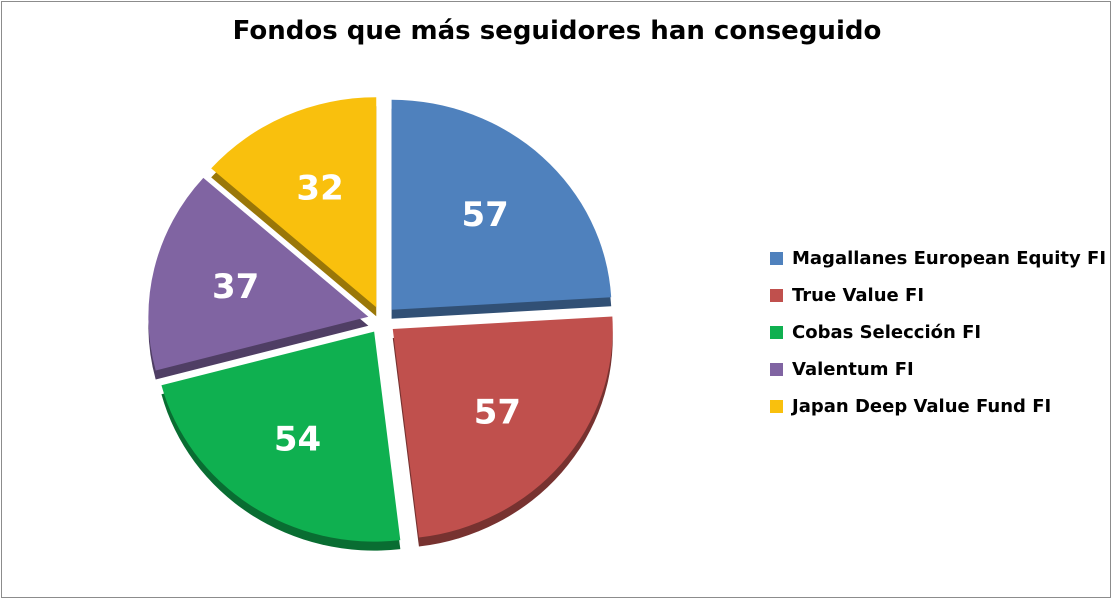  I want to click on legend-item-5: Japan Deep Value Fund FI, so click(938, 406).